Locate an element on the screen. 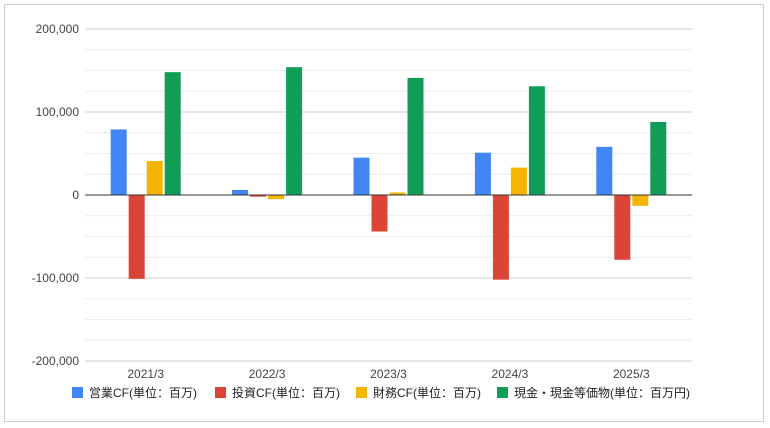 This screenshot has width=770, height=428. x-tick-label: 2022/3 is located at coordinates (267, 374).